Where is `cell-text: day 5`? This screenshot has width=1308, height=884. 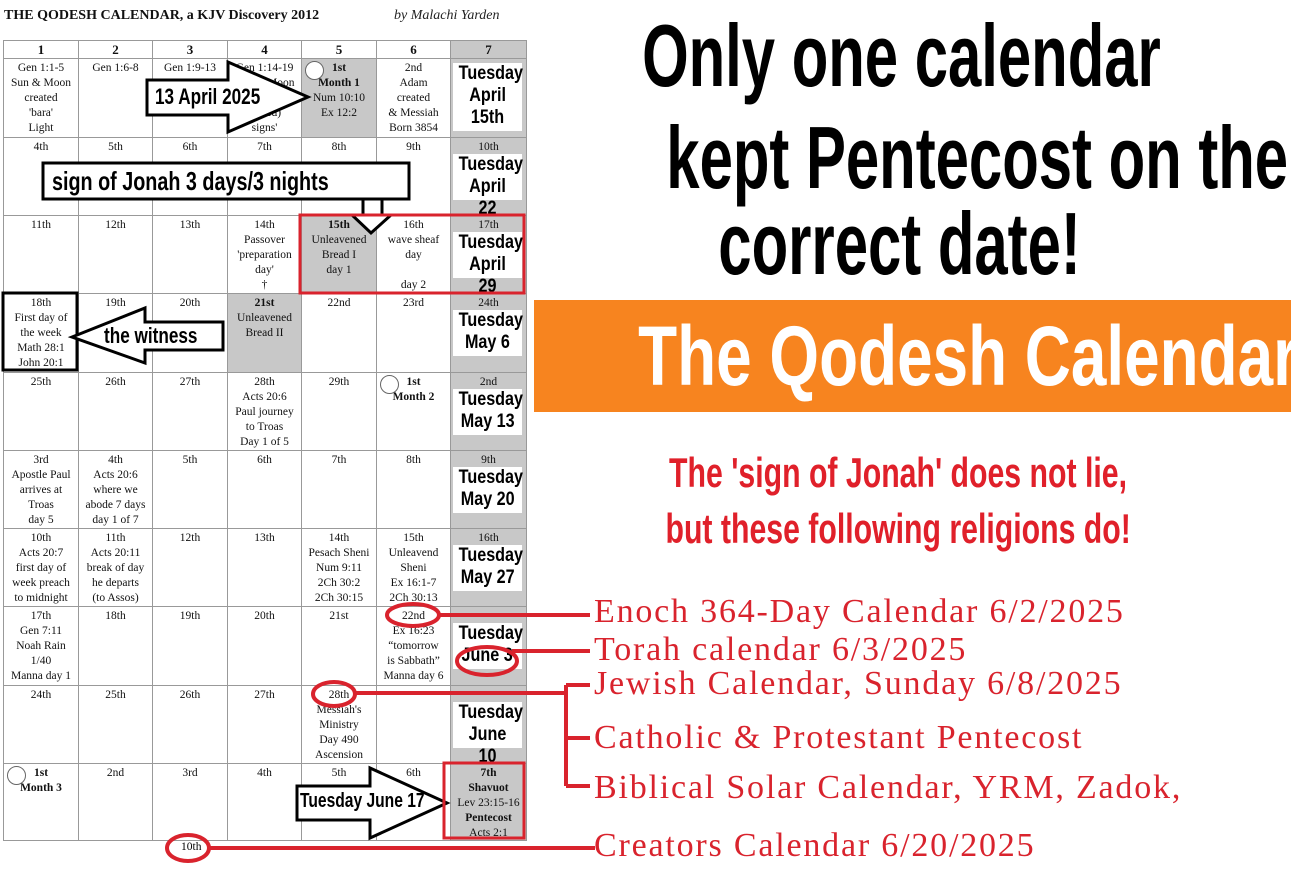
cell-text: day 5 is located at coordinates (41, 520).